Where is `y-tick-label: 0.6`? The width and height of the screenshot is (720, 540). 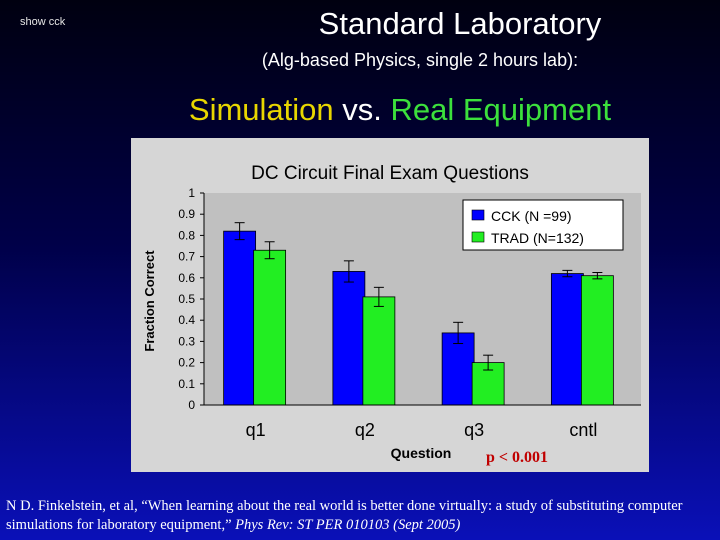
y-tick-label: 0.6 is located at coordinates (186, 278).